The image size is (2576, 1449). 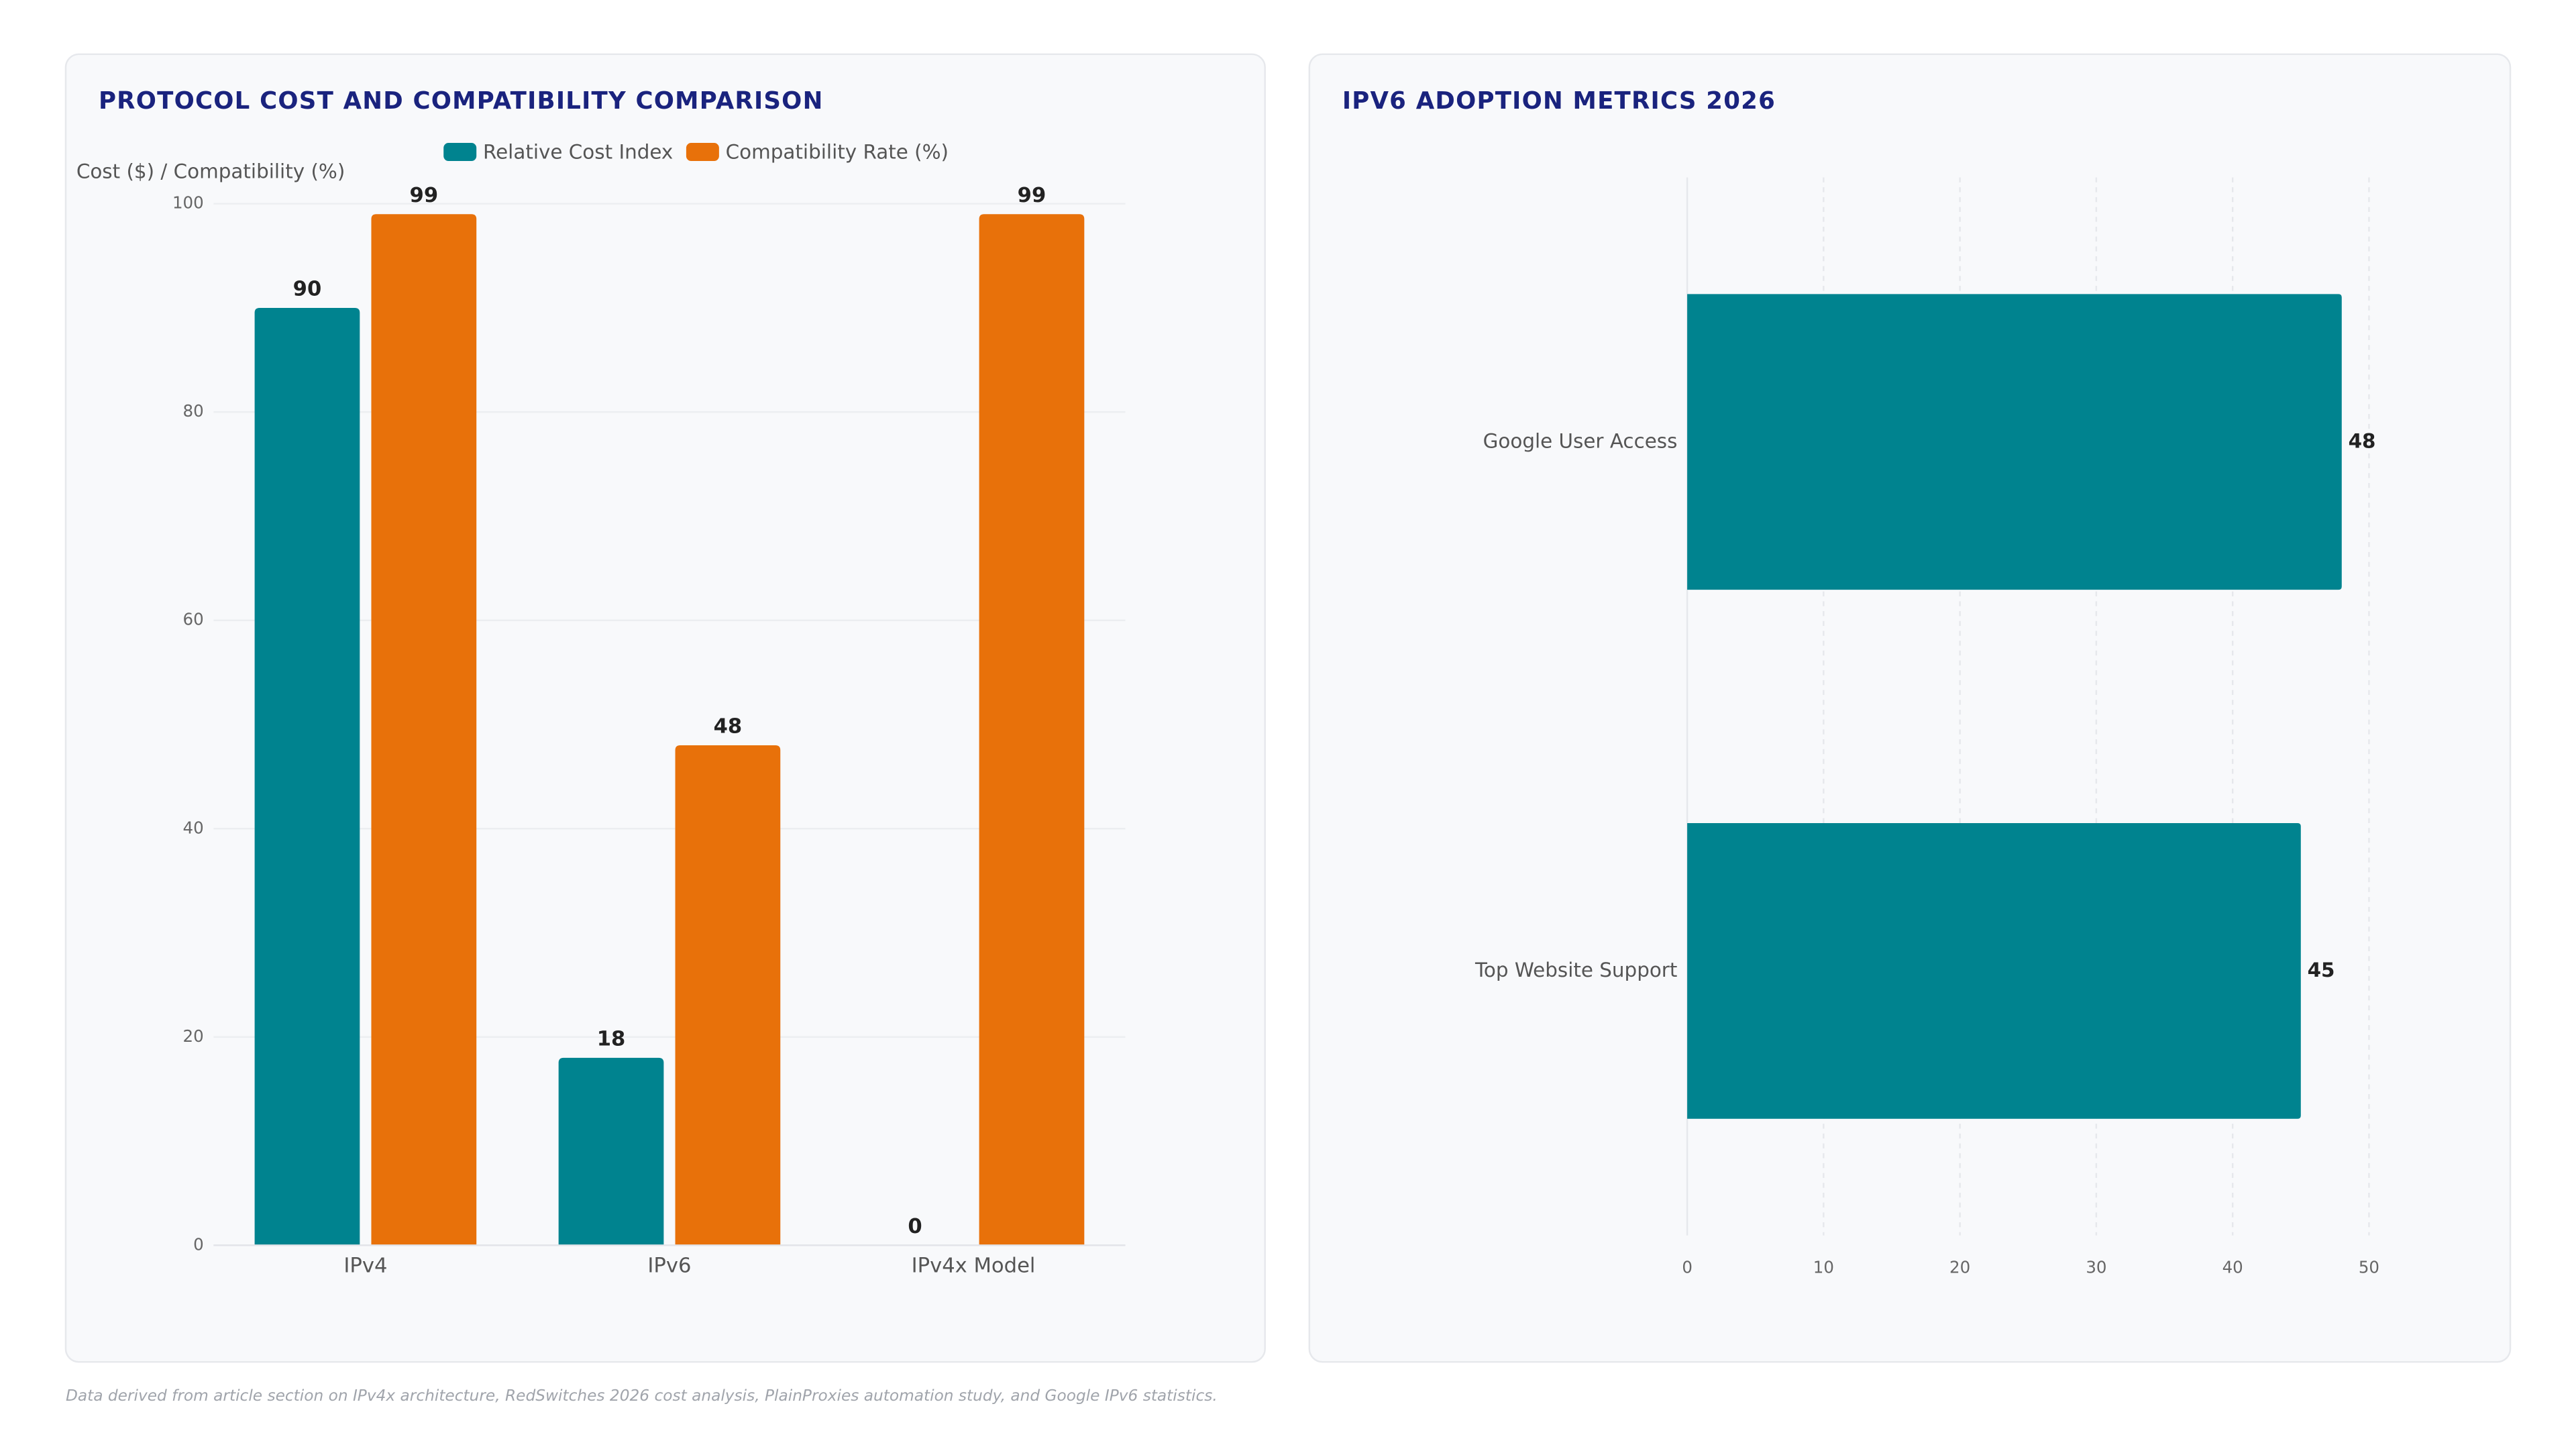 What do you see at coordinates (198, 1244) in the screenshot?
I see `y-tick-label: 0` at bounding box center [198, 1244].